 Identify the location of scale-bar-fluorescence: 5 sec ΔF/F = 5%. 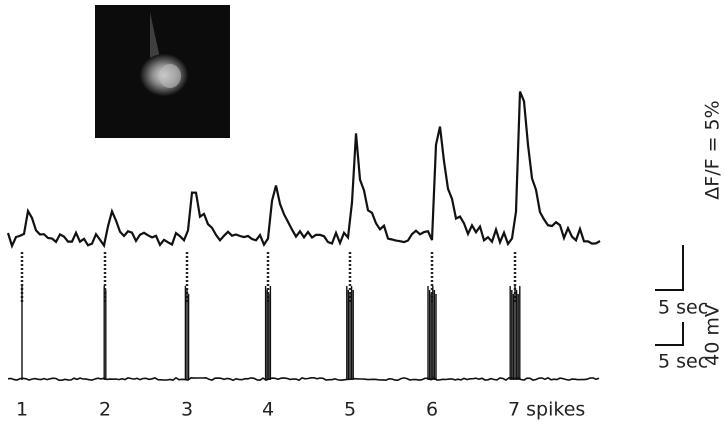
(689, 209).